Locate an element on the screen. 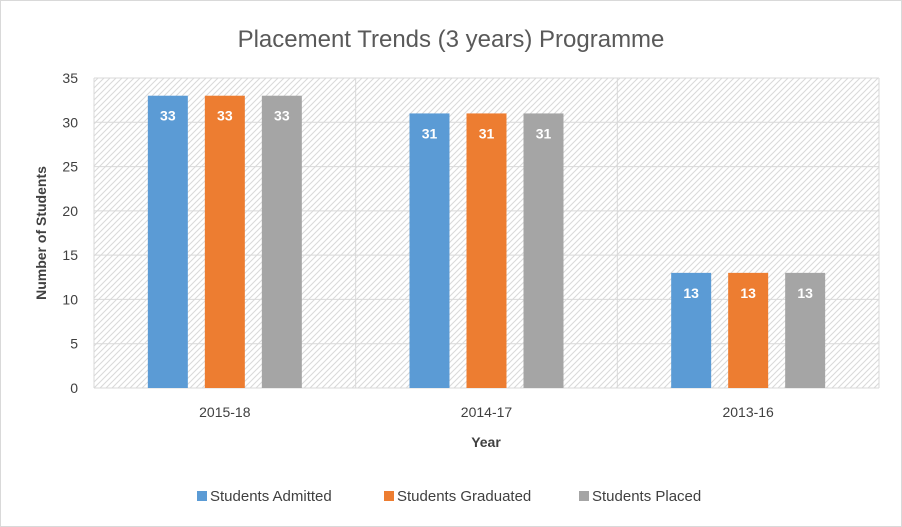 Image resolution: width=902 pixels, height=527 pixels. y-tick-label: 35 is located at coordinates (70, 78).